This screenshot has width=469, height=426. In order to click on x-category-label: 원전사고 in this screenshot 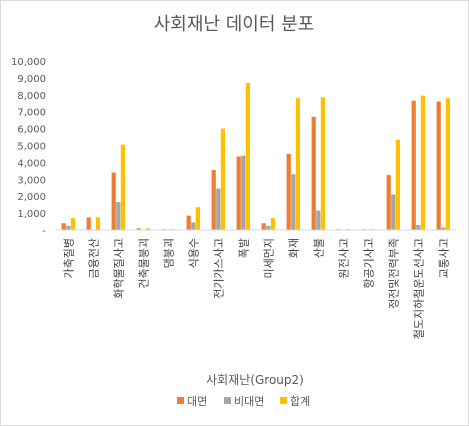, I will do `click(344, 258)`.